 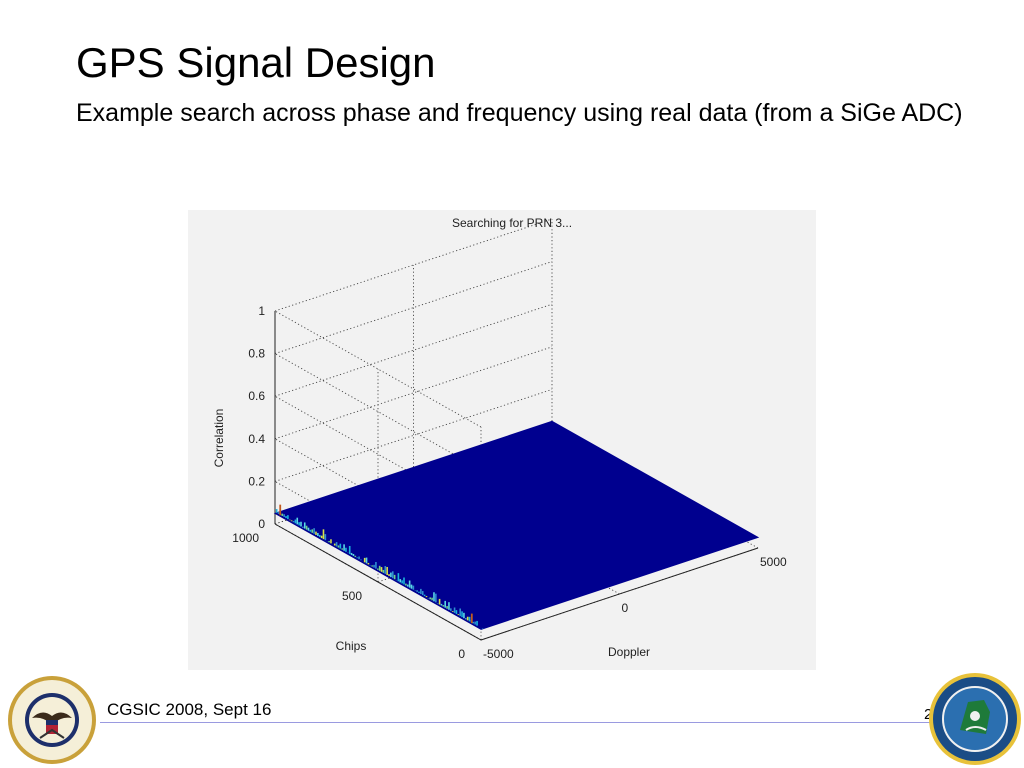 I want to click on x-tick-label: 0, so click(x=625, y=608).